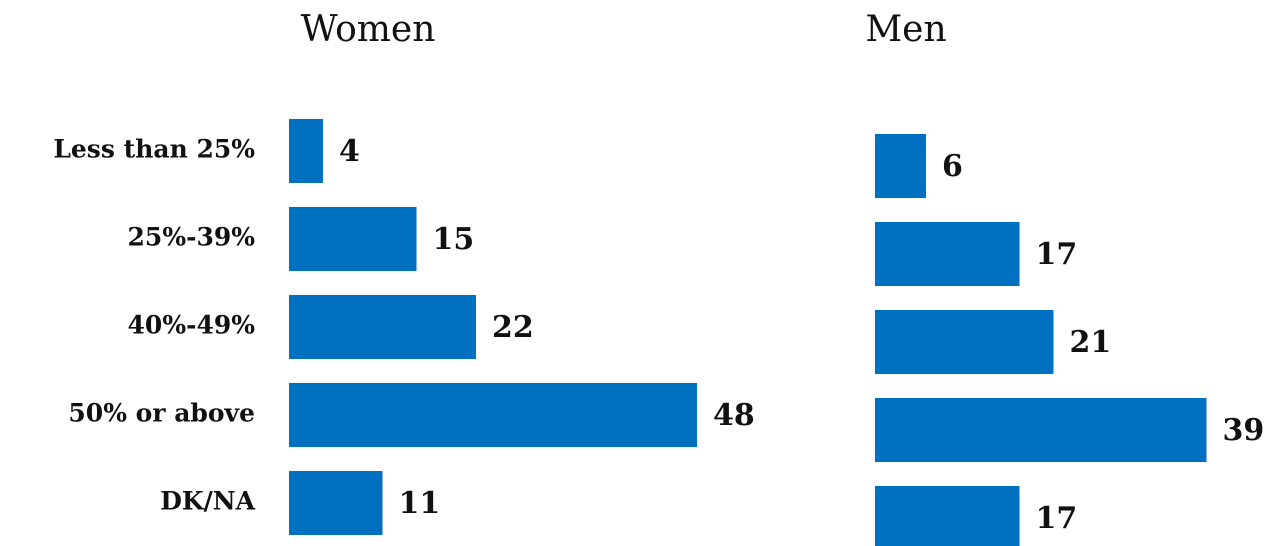 Image resolution: width=1279 pixels, height=546 pixels. What do you see at coordinates (154, 149) in the screenshot?
I see `category-label: Less than 25%` at bounding box center [154, 149].